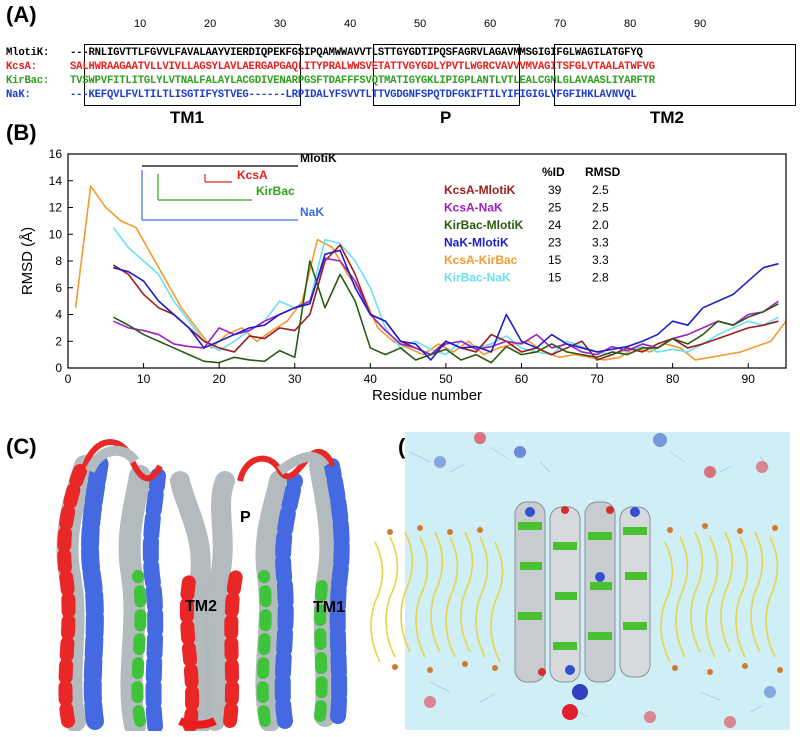 This screenshot has height=737, width=800. Describe the element at coordinates (371, 379) in the screenshot. I see `x-tick-label: 40` at that location.